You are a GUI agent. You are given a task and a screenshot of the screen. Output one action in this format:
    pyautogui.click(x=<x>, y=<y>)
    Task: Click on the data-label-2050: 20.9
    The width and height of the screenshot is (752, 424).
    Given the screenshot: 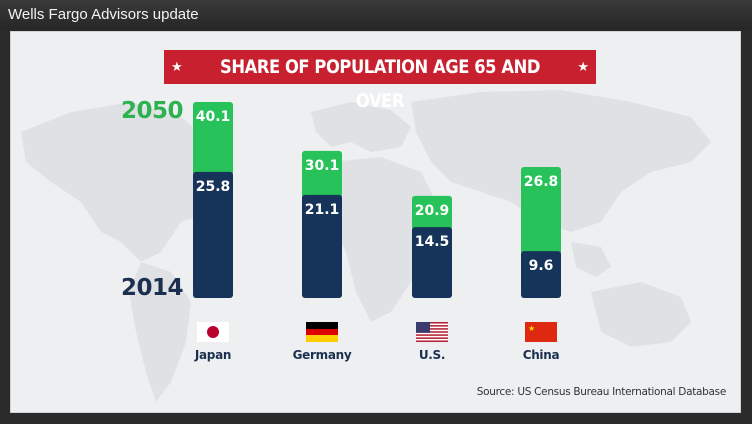 What is the action you would take?
    pyautogui.click(x=432, y=211)
    